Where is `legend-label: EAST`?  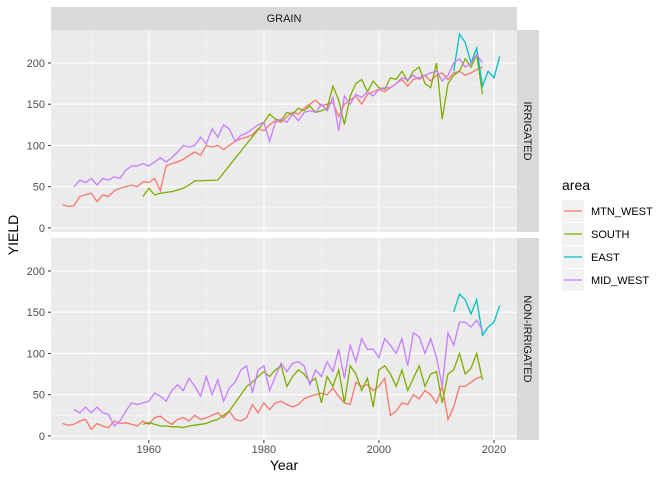 legend-label: EAST is located at coordinates (605, 258).